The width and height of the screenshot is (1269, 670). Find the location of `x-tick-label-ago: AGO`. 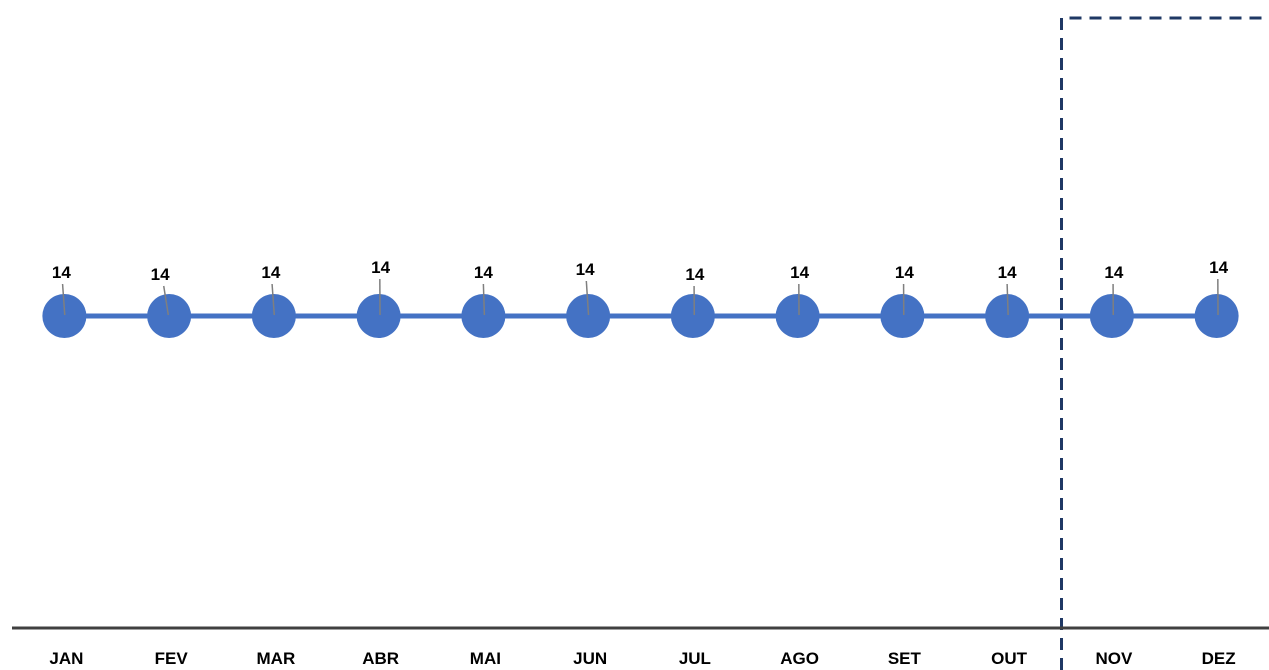

x-tick-label-ago: AGO is located at coordinates (799, 658).